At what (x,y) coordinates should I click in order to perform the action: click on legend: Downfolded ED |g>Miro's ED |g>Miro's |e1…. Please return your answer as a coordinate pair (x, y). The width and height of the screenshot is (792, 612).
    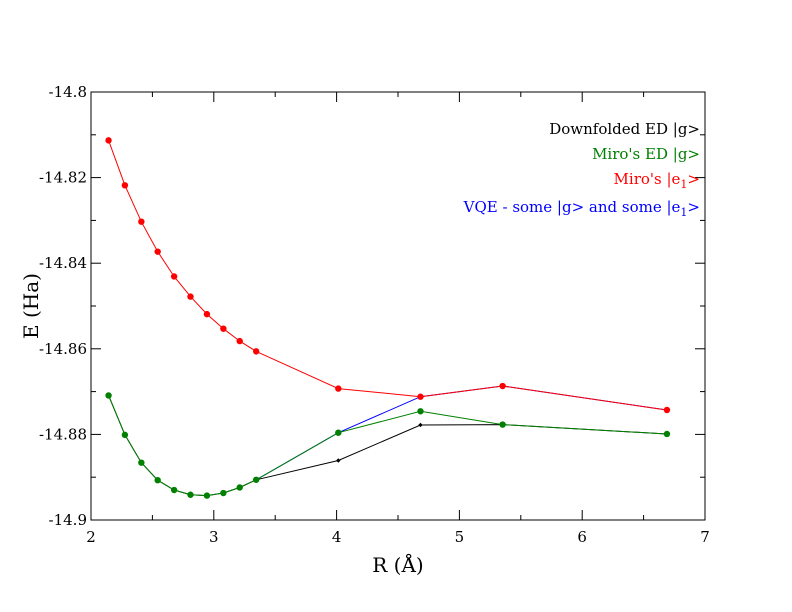
    Looking at the image, I should click on (581, 169).